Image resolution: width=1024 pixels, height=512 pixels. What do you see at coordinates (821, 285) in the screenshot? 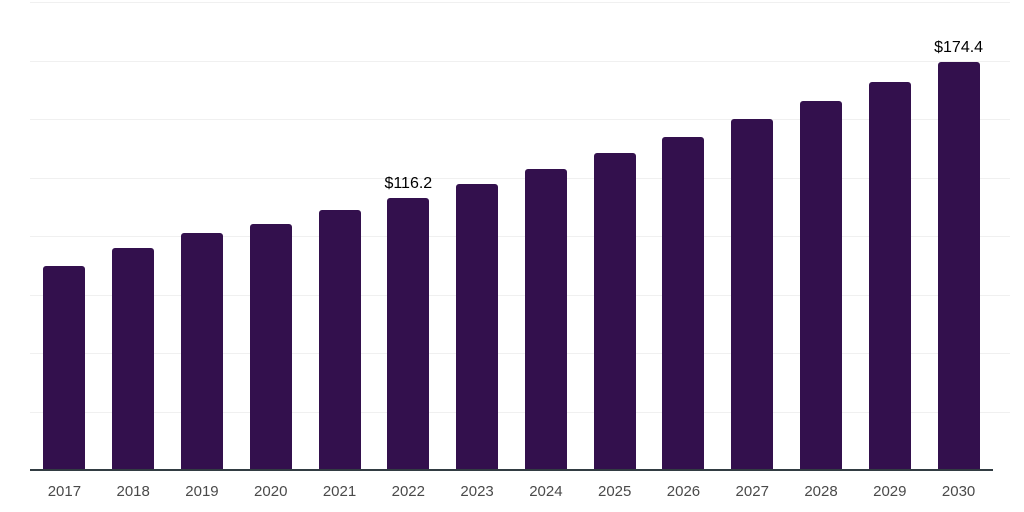
I see `bar-2028` at bounding box center [821, 285].